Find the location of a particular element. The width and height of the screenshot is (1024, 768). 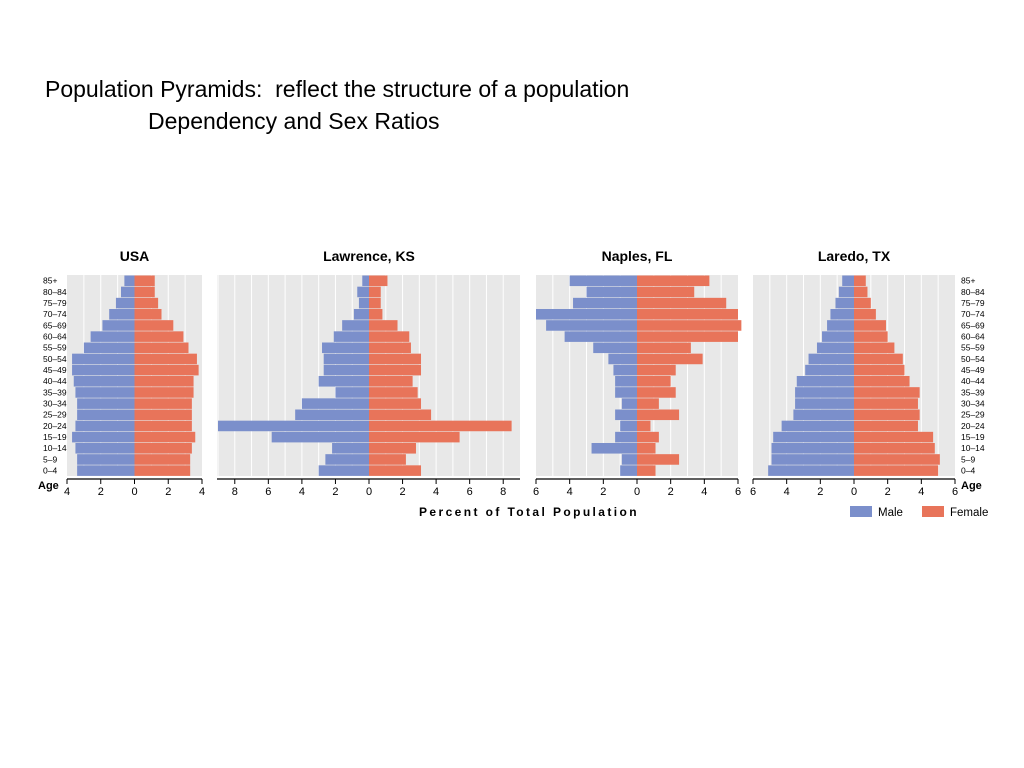

age-label: 10–14 is located at coordinates (973, 448).